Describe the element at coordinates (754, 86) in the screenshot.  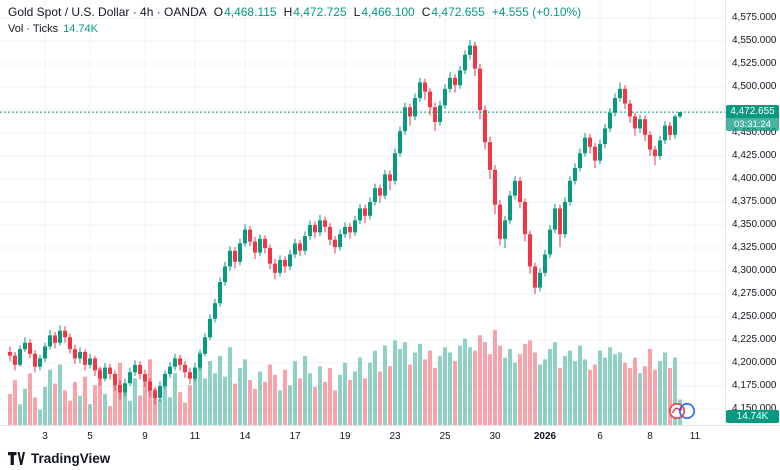
I see `price-tick-label: 4,500.000` at that location.